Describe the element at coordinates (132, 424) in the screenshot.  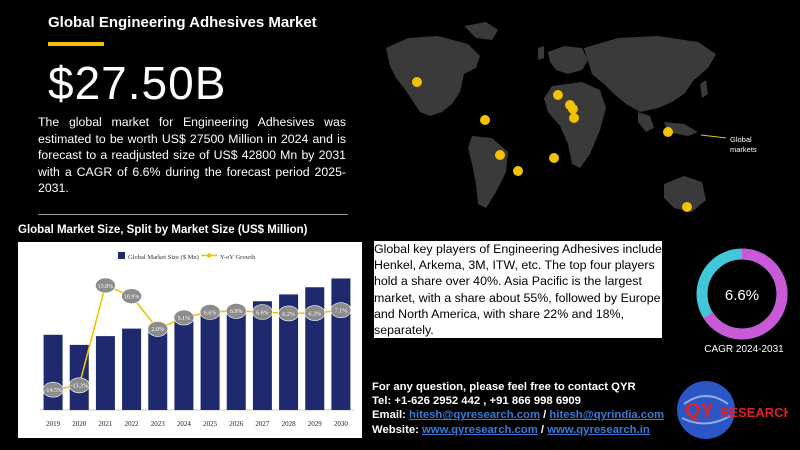
I see `x-tick-label: 2022` at that location.